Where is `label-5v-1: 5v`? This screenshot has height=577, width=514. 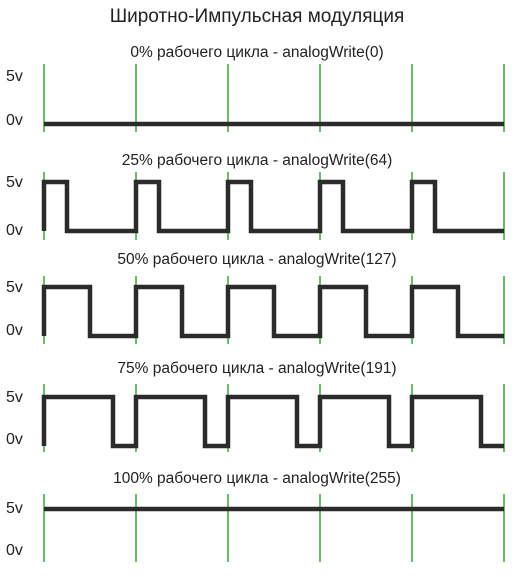
label-5v-1: 5v is located at coordinates (14, 182).